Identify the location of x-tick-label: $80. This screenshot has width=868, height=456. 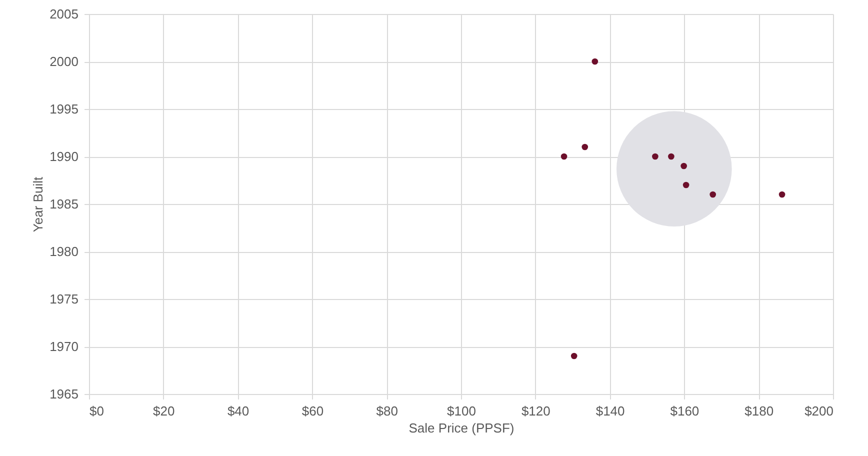
(387, 411).